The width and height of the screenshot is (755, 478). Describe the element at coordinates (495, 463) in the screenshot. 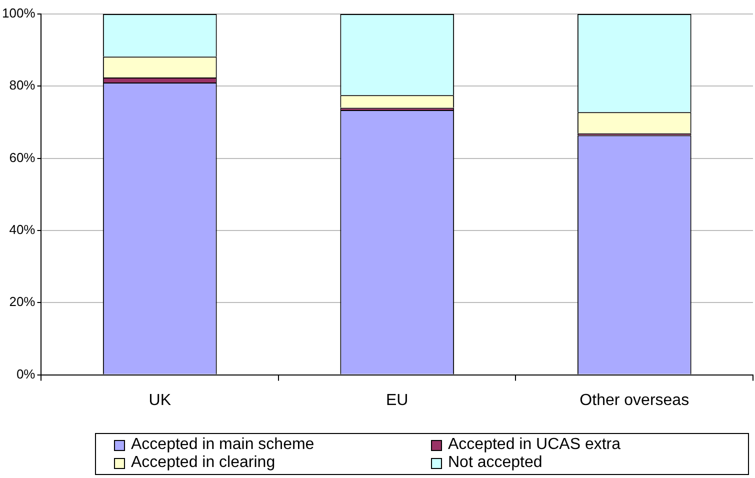

I see `legend-label: Not accepted` at that location.